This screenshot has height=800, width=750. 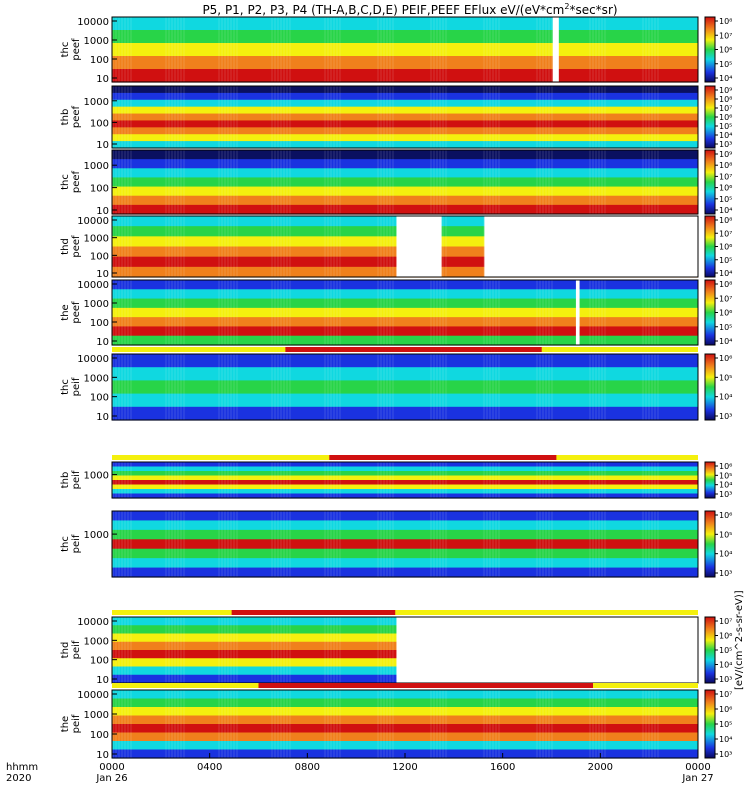 I want to click on y-tick-label: 10, so click(x=102, y=755).